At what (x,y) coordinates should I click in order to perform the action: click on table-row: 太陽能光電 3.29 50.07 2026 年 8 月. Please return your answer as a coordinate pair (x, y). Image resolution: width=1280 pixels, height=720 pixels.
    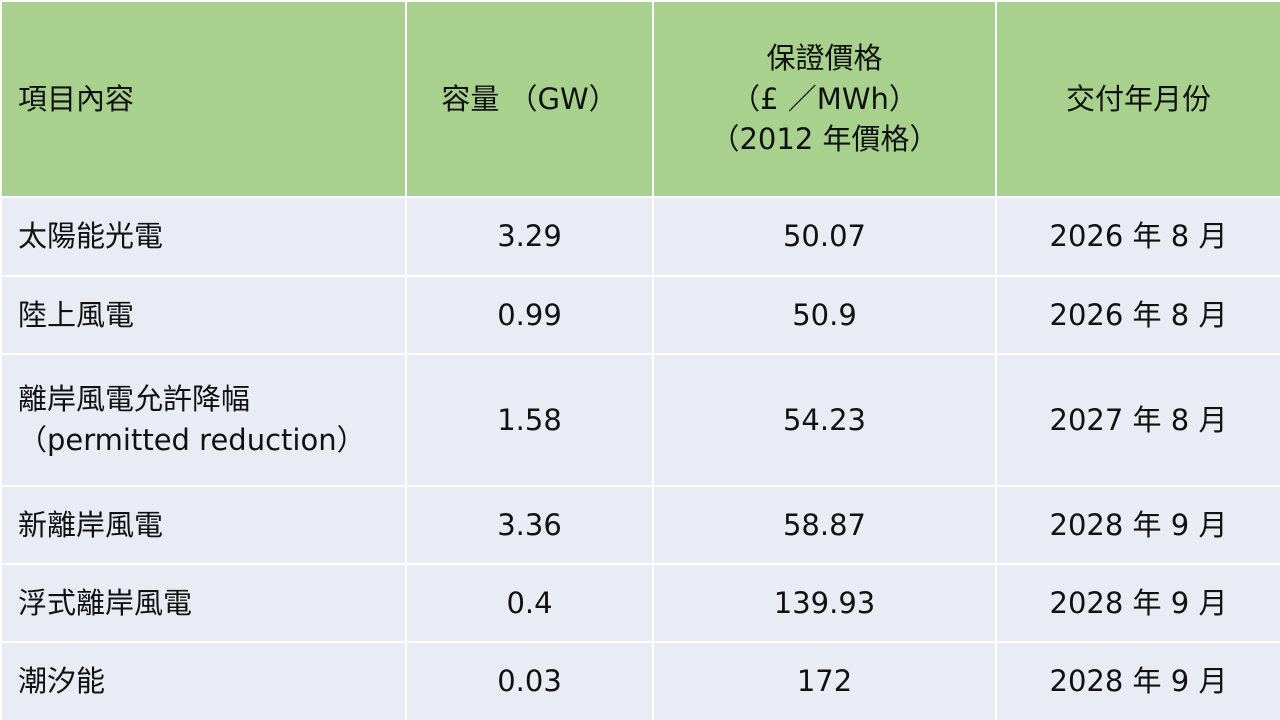
    Looking at the image, I should click on (640, 236).